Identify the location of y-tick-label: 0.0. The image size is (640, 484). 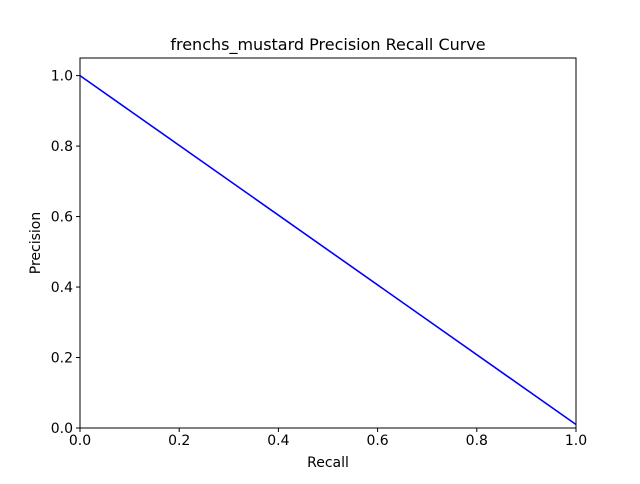
(62, 429).